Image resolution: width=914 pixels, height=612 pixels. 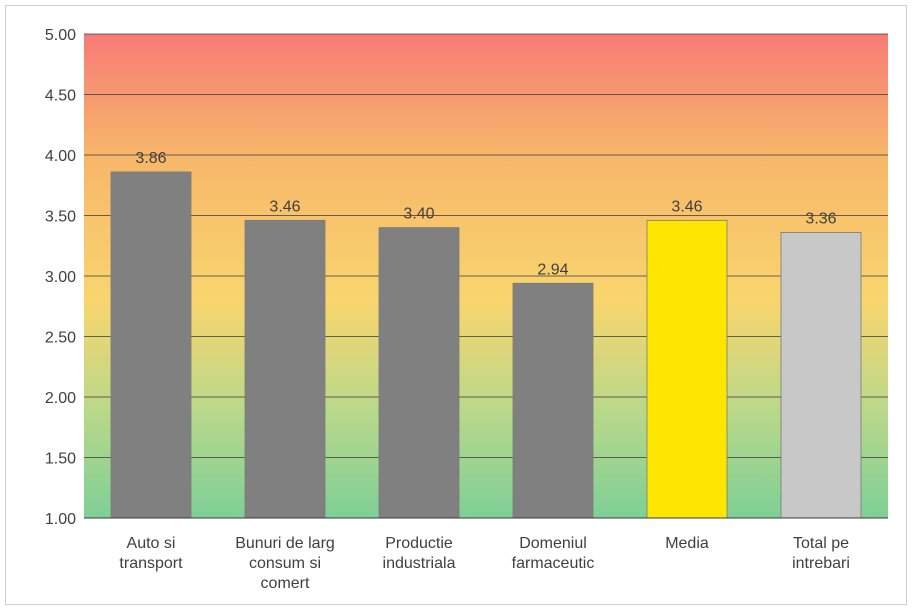 I want to click on x-tick-label-3-0: Domeniul, so click(x=553, y=543).